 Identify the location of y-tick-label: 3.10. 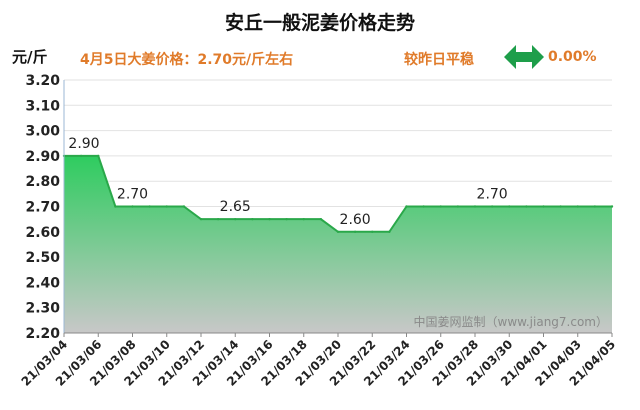
(42, 106).